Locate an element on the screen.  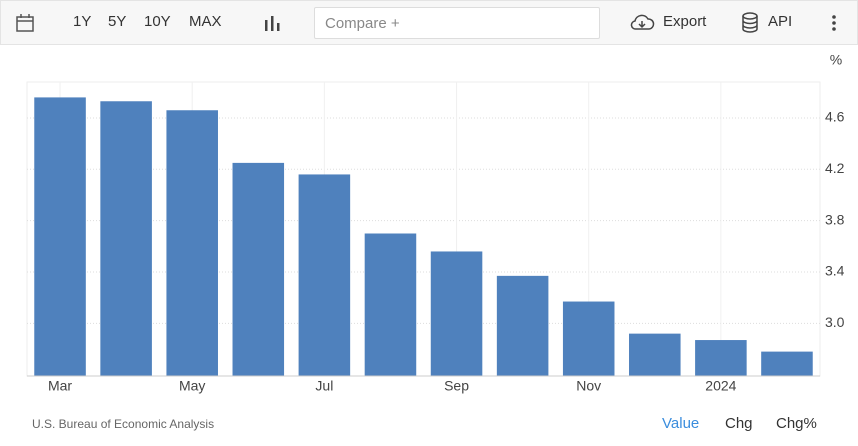
range-button: 10Y is located at coordinates (157, 21).